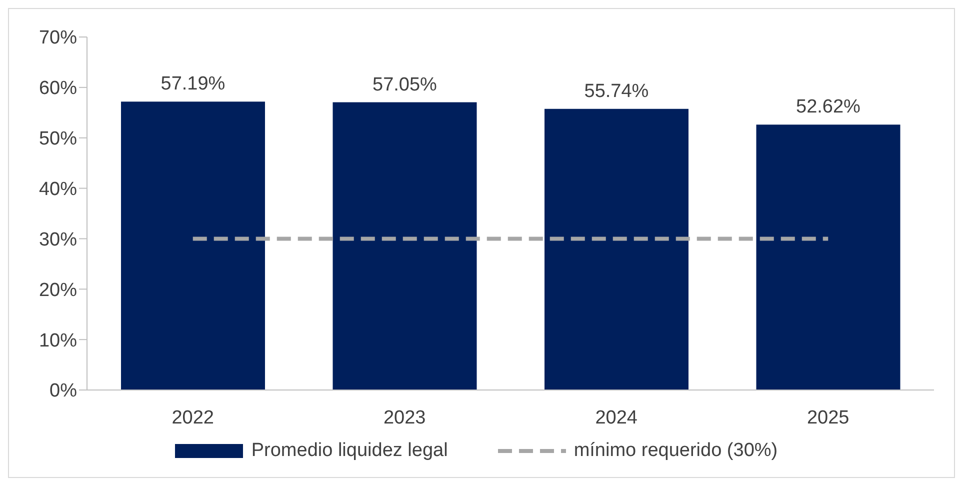  I want to click on legend-label: Promedio liquidez legal, so click(349, 451).